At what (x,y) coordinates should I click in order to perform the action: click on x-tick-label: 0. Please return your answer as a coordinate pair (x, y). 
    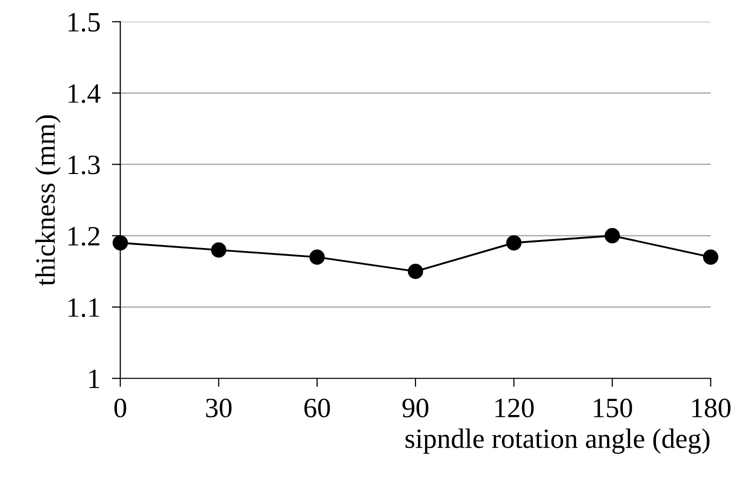
    Looking at the image, I should click on (120, 408).